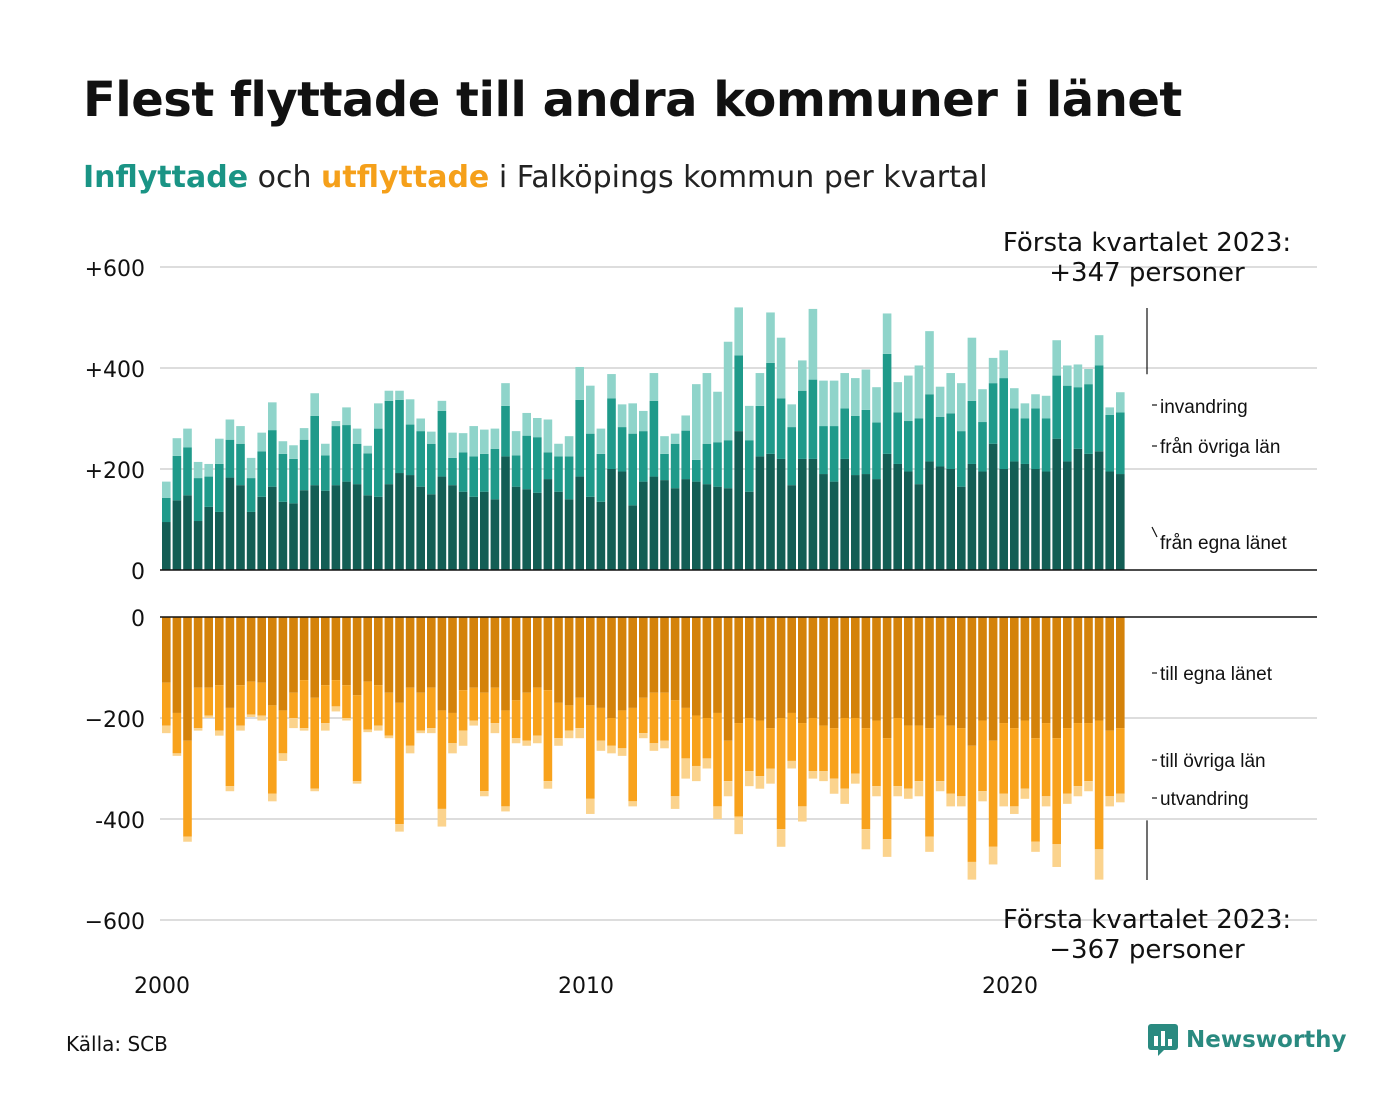  Describe the element at coordinates (1216, 674) in the screenshot. I see `lower-segment-label: till egna länet` at that location.